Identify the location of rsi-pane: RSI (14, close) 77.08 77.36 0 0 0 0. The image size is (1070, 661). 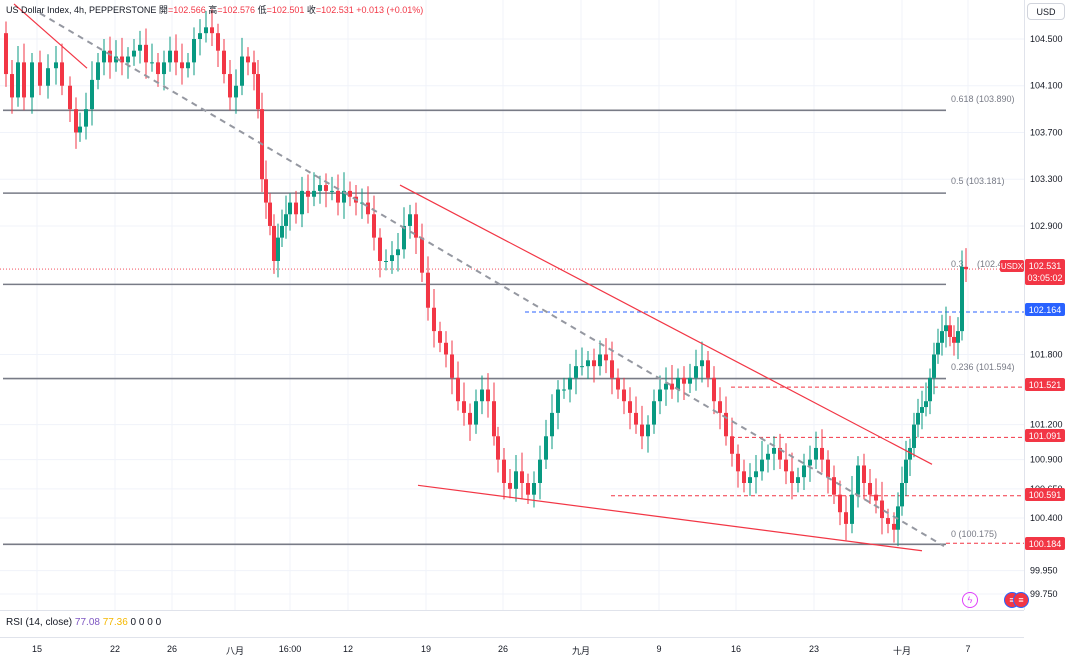
(512, 623).